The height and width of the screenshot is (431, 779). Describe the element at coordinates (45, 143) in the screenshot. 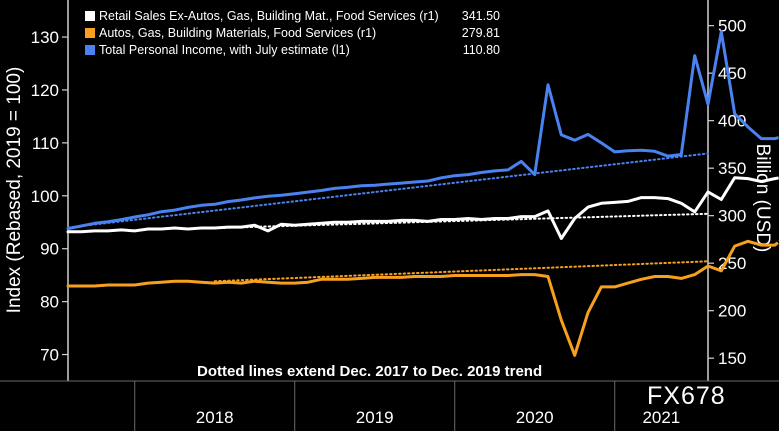

I see `left-tick-label: 110` at that location.